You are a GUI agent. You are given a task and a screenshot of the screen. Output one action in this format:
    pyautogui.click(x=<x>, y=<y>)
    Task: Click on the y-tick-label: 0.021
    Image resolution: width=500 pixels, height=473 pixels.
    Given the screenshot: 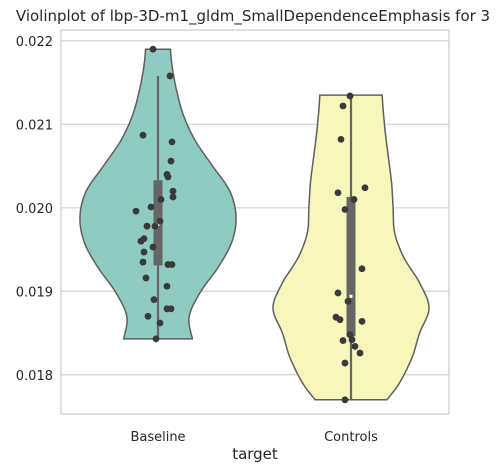 What is the action you would take?
    pyautogui.click(x=34, y=125)
    